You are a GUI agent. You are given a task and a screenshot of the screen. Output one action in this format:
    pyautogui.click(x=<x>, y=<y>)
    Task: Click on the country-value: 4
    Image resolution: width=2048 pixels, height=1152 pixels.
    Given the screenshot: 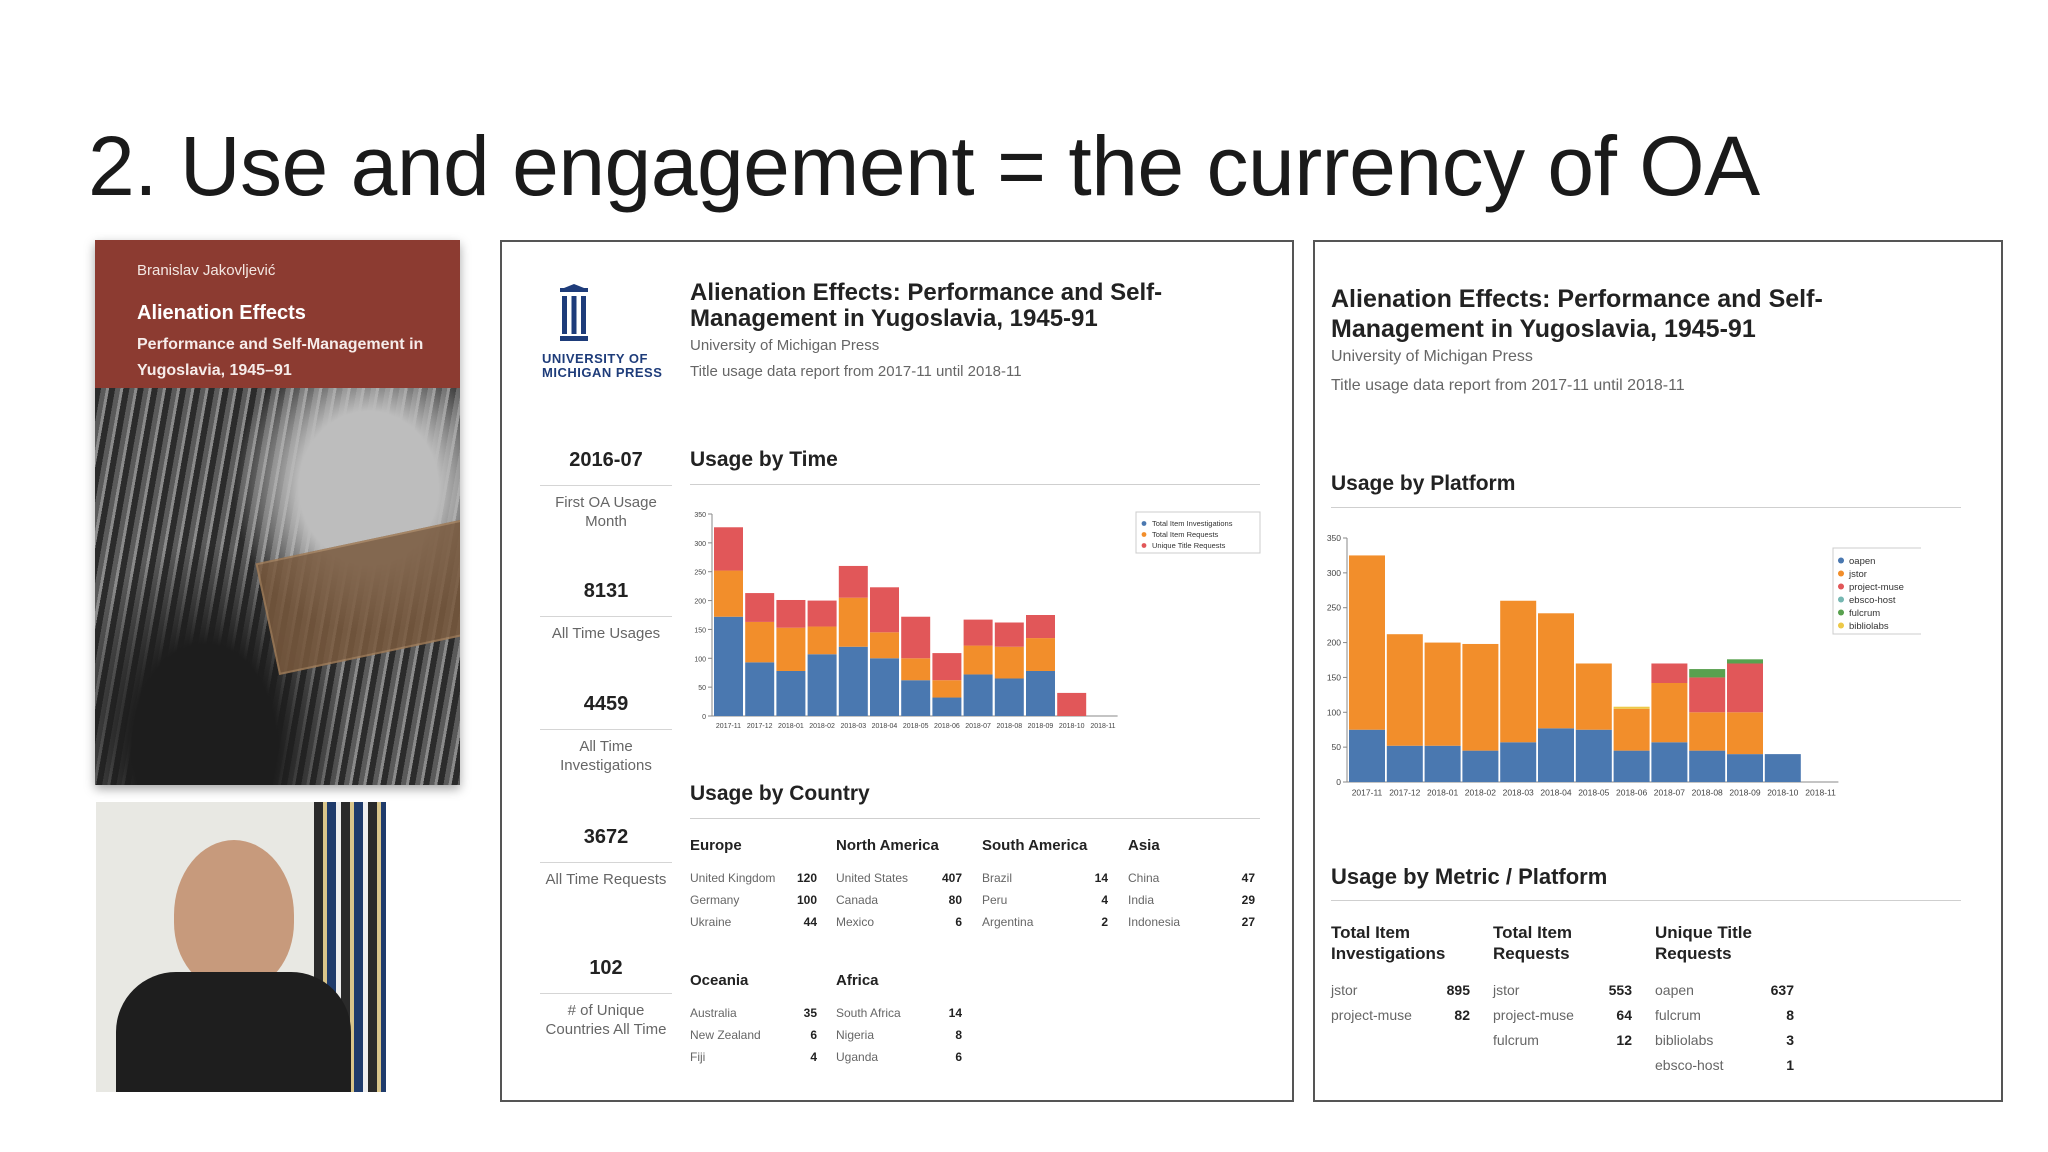 What is the action you would take?
    pyautogui.click(x=1104, y=900)
    